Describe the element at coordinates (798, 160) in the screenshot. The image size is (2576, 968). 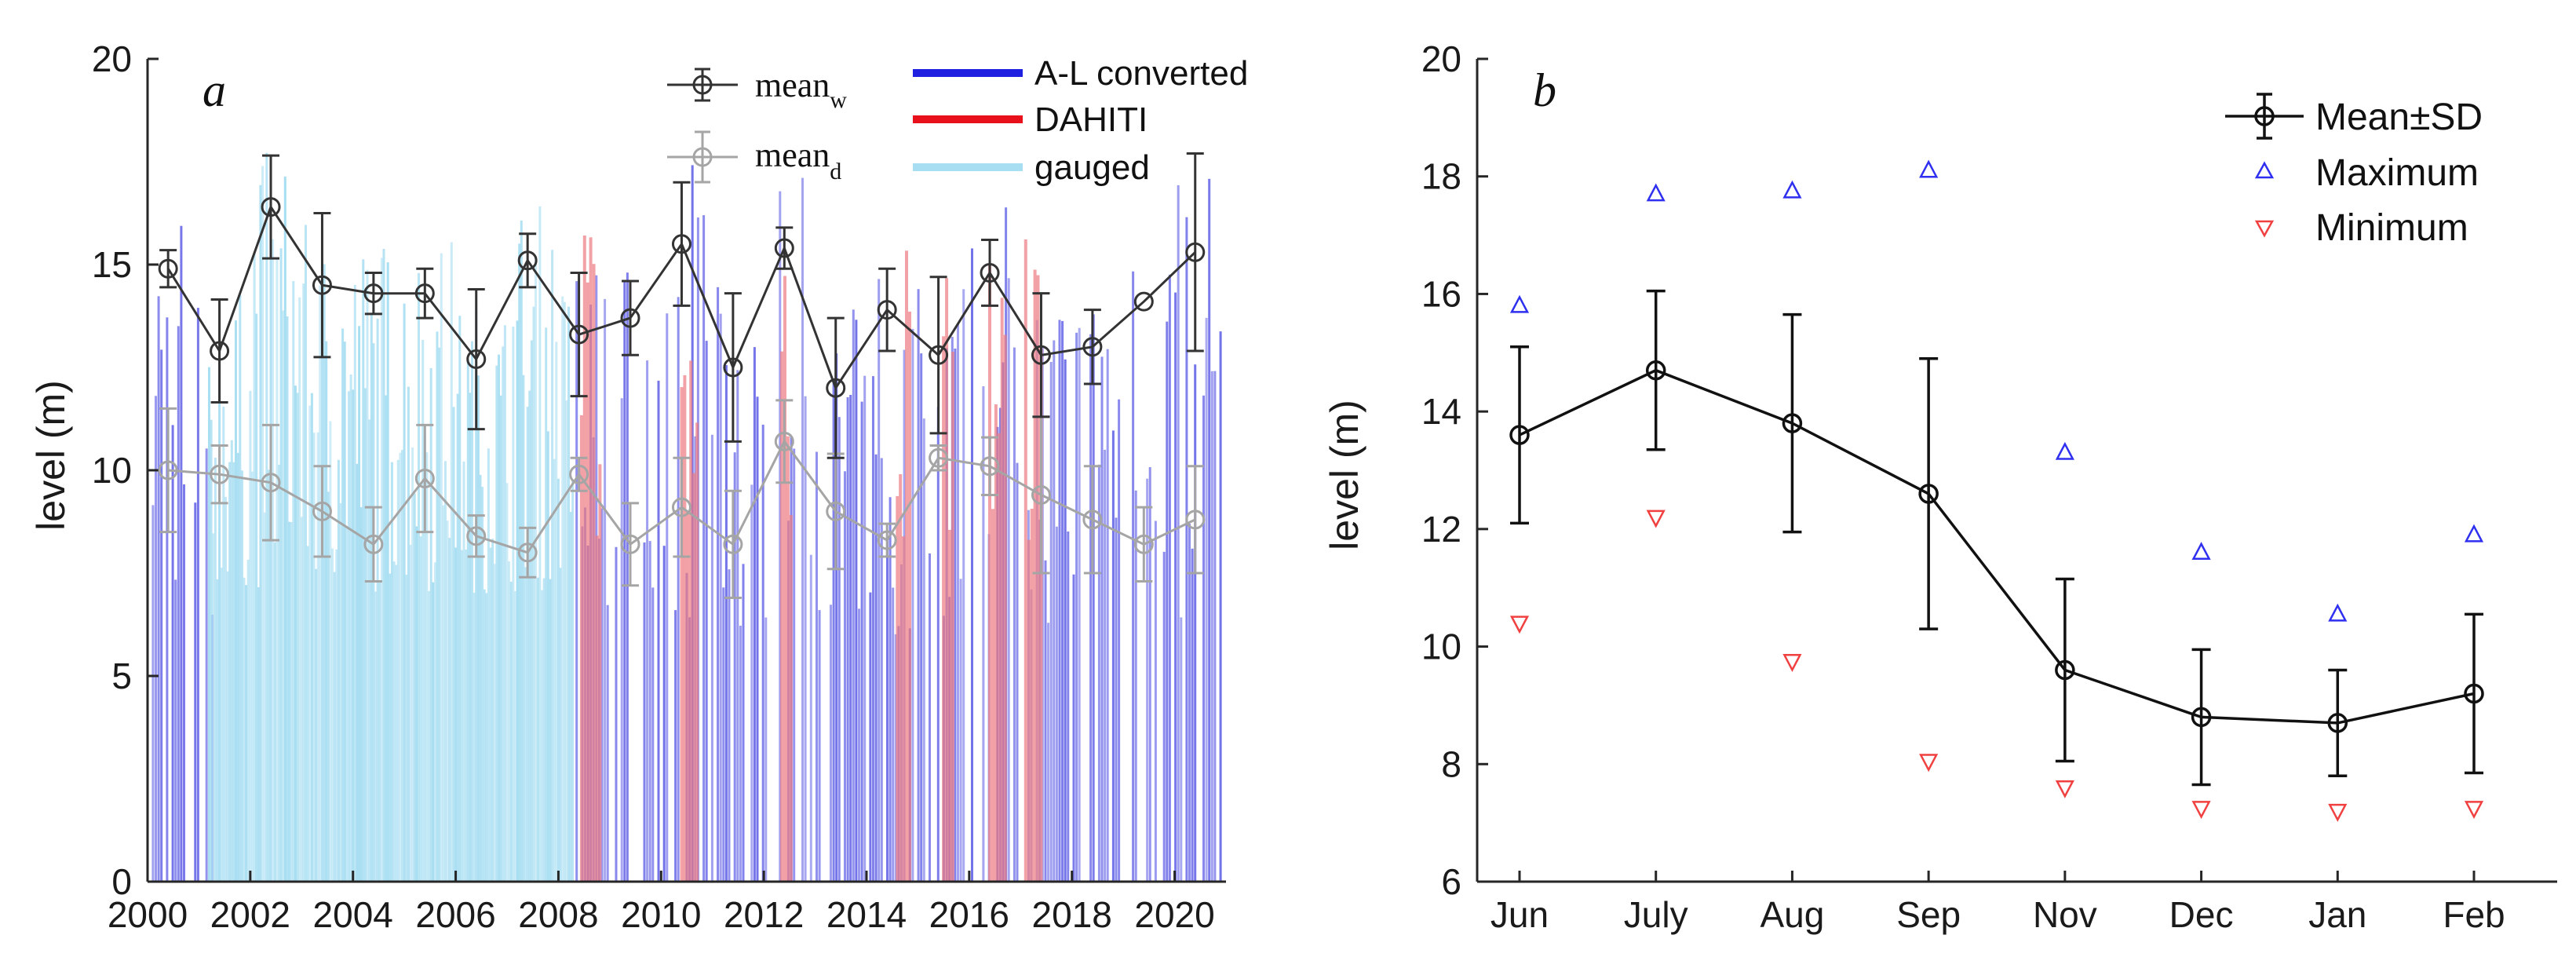
I see `legend-mean-d-label: meand` at that location.